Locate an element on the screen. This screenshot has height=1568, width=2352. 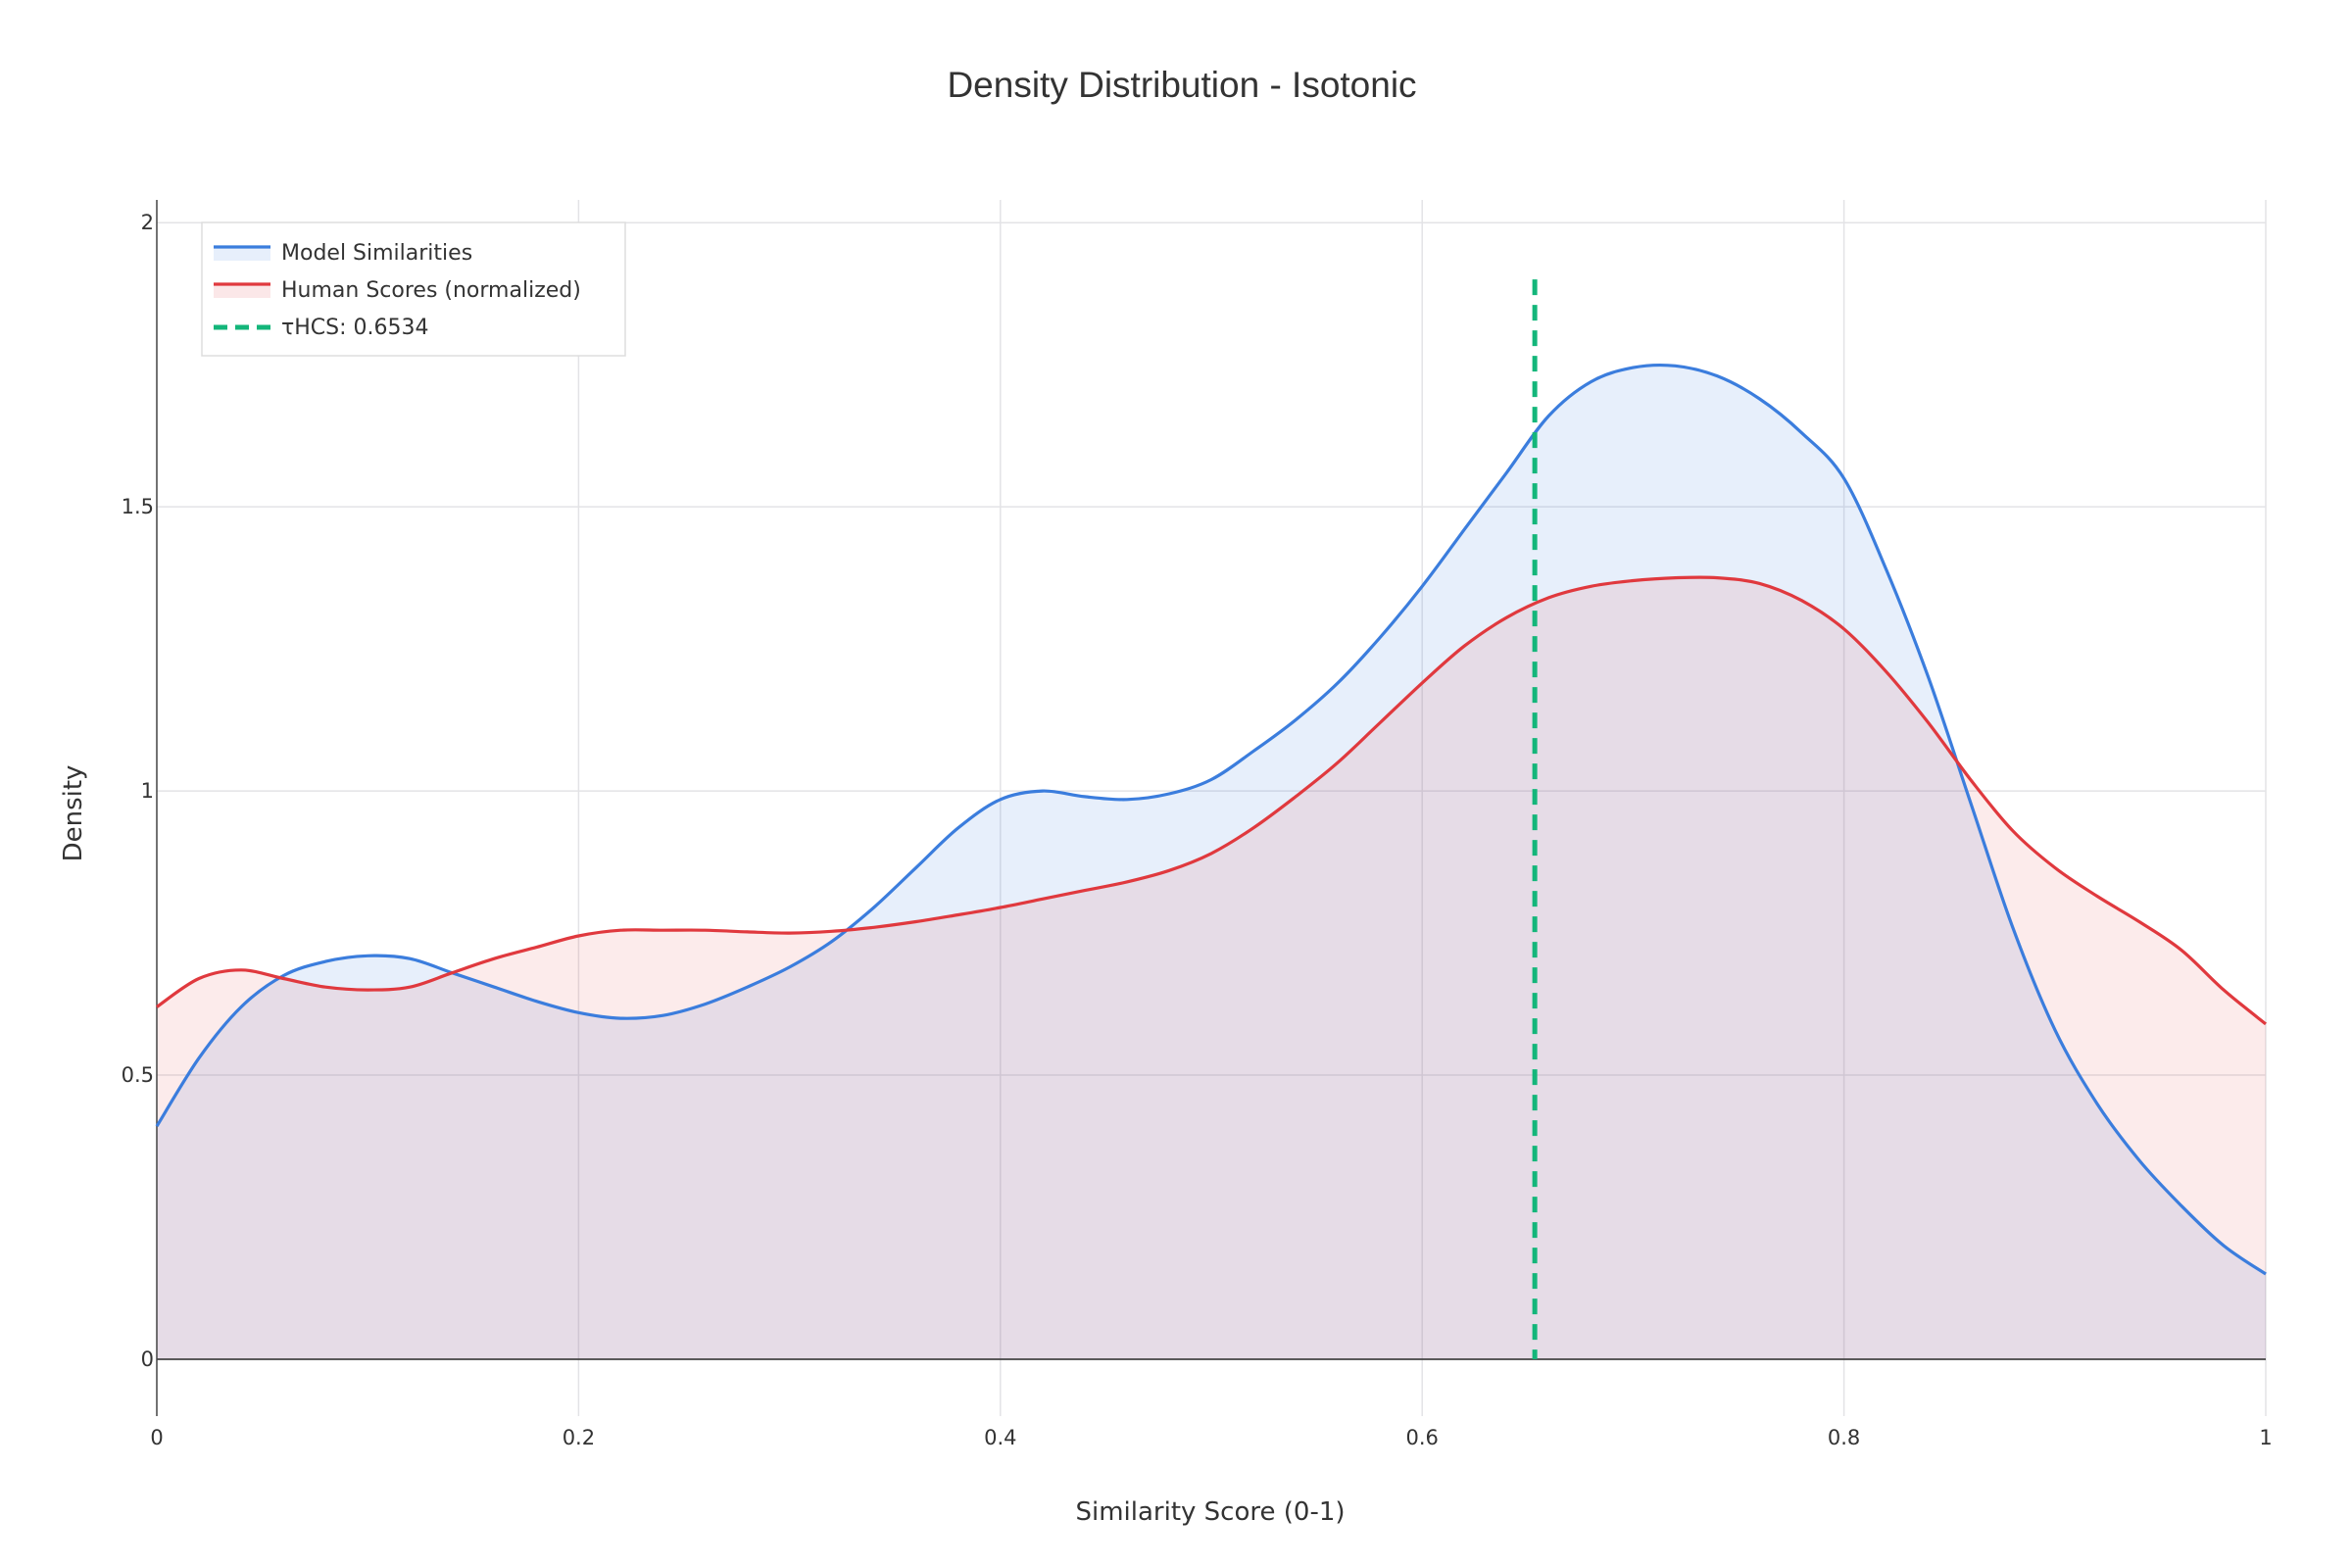
x-tick-label: 0.2 is located at coordinates (579, 1437).